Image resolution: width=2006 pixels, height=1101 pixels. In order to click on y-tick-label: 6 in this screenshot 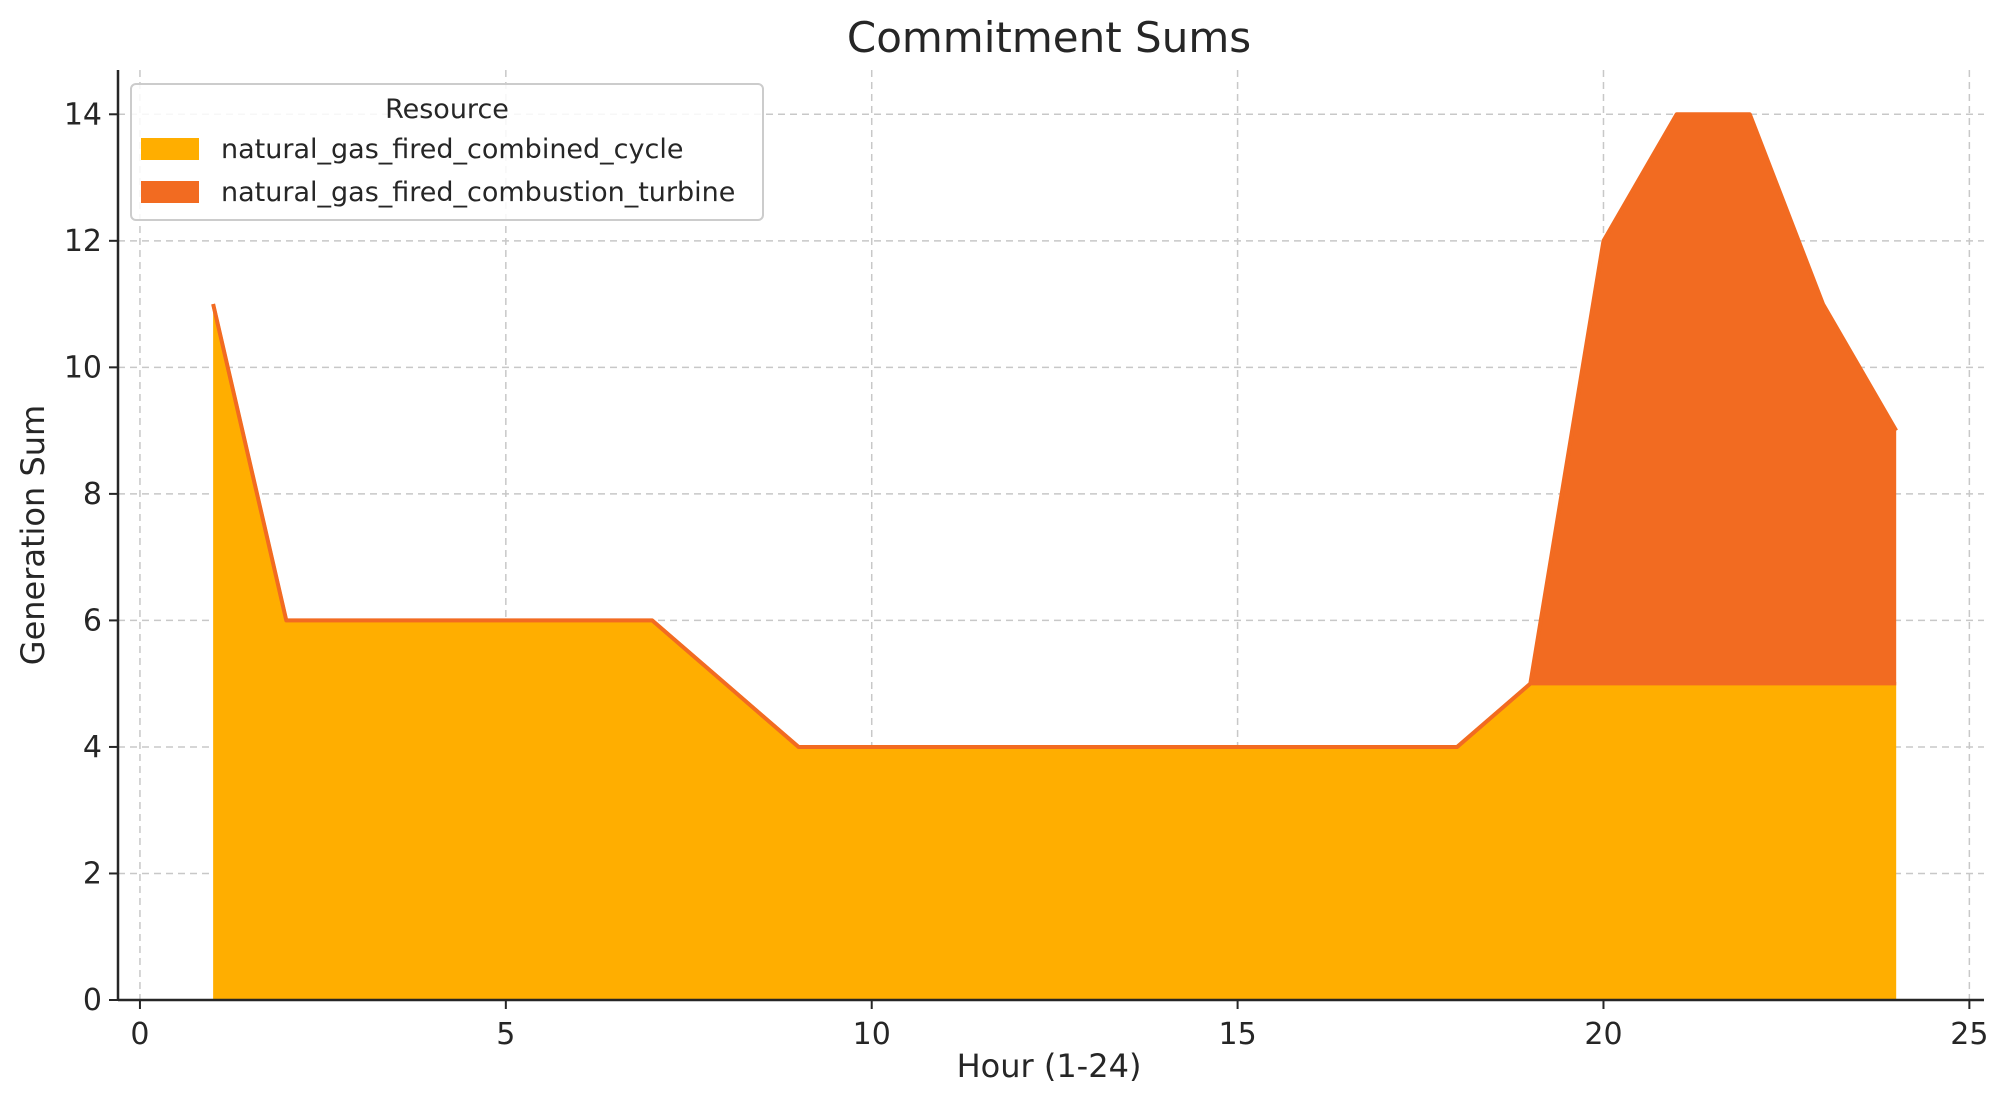, I will do `click(92, 620)`.